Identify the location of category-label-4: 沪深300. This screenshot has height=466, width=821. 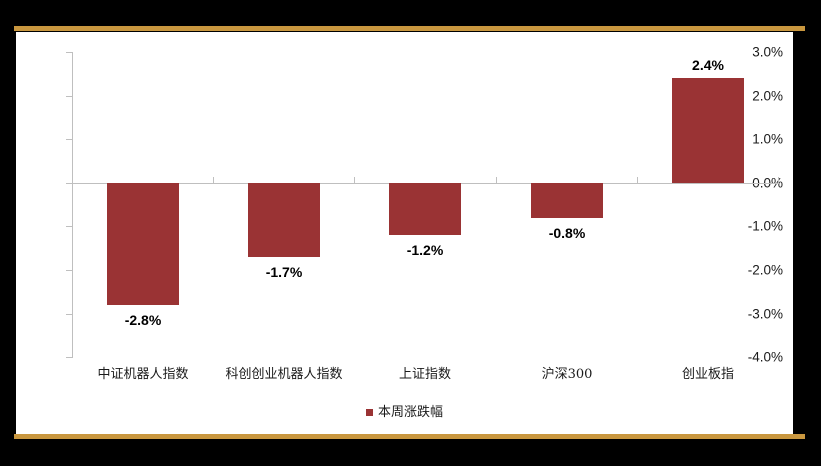
(567, 374).